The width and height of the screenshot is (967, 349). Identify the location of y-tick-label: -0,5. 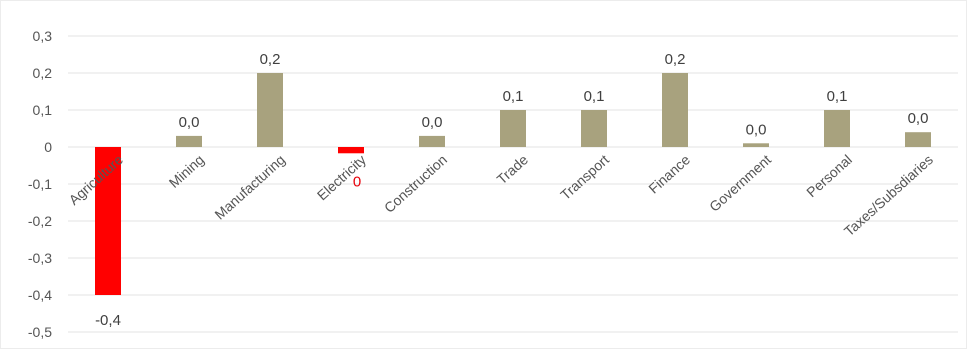
(40, 332).